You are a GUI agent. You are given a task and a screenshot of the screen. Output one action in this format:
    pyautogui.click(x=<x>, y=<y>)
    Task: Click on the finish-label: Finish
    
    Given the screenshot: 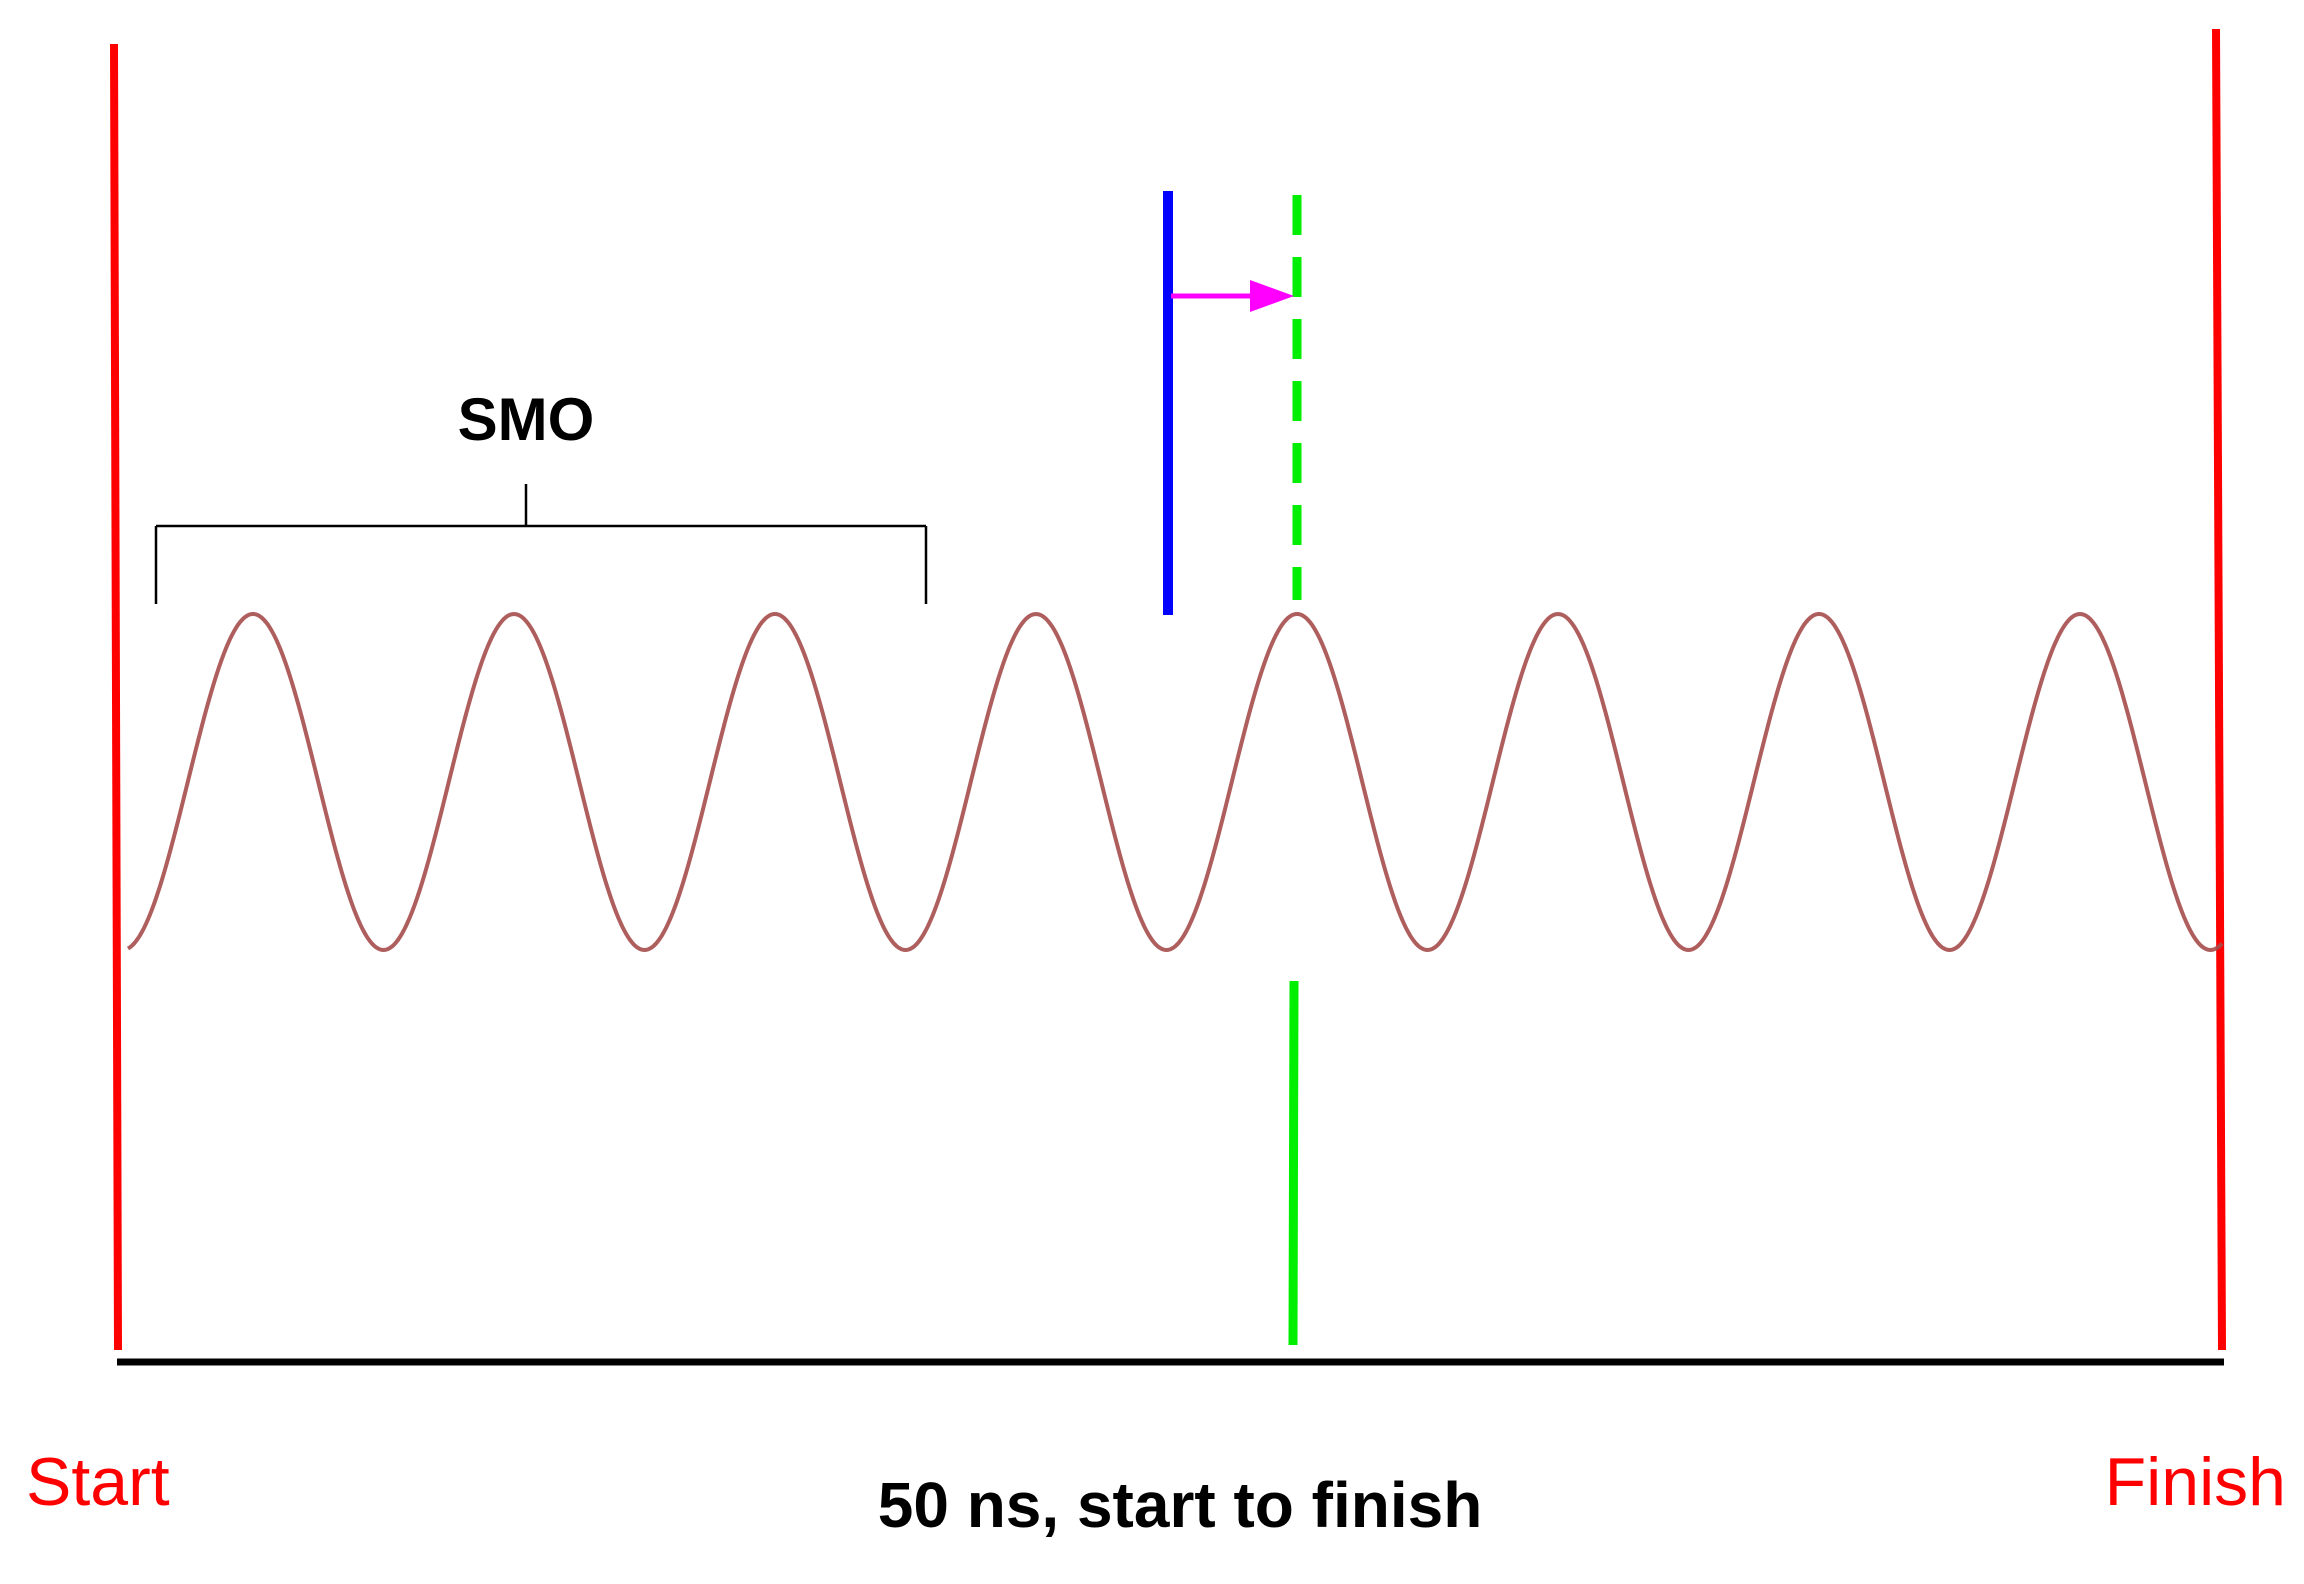 What is the action you would take?
    pyautogui.click(x=2195, y=1482)
    